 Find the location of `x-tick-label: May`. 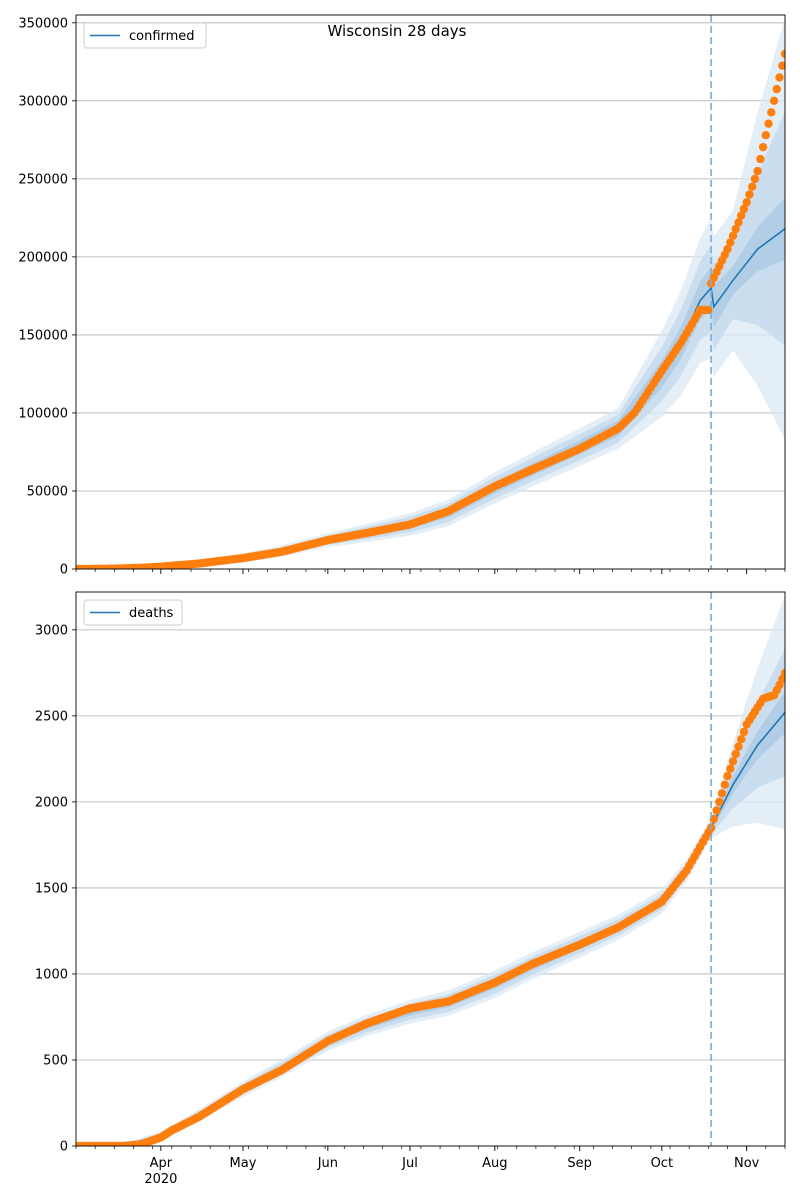

x-tick-label: May is located at coordinates (243, 1163).